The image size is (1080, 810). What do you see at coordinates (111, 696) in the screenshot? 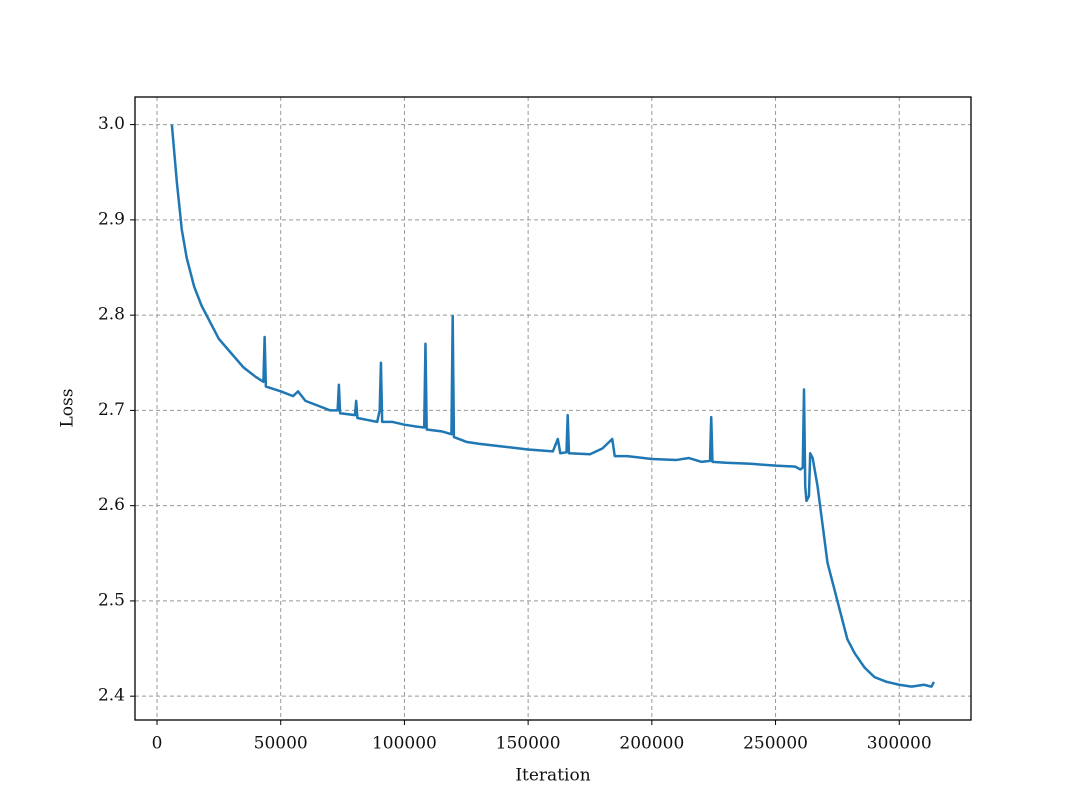
I see `y-tick-label: 2.4` at bounding box center [111, 696].